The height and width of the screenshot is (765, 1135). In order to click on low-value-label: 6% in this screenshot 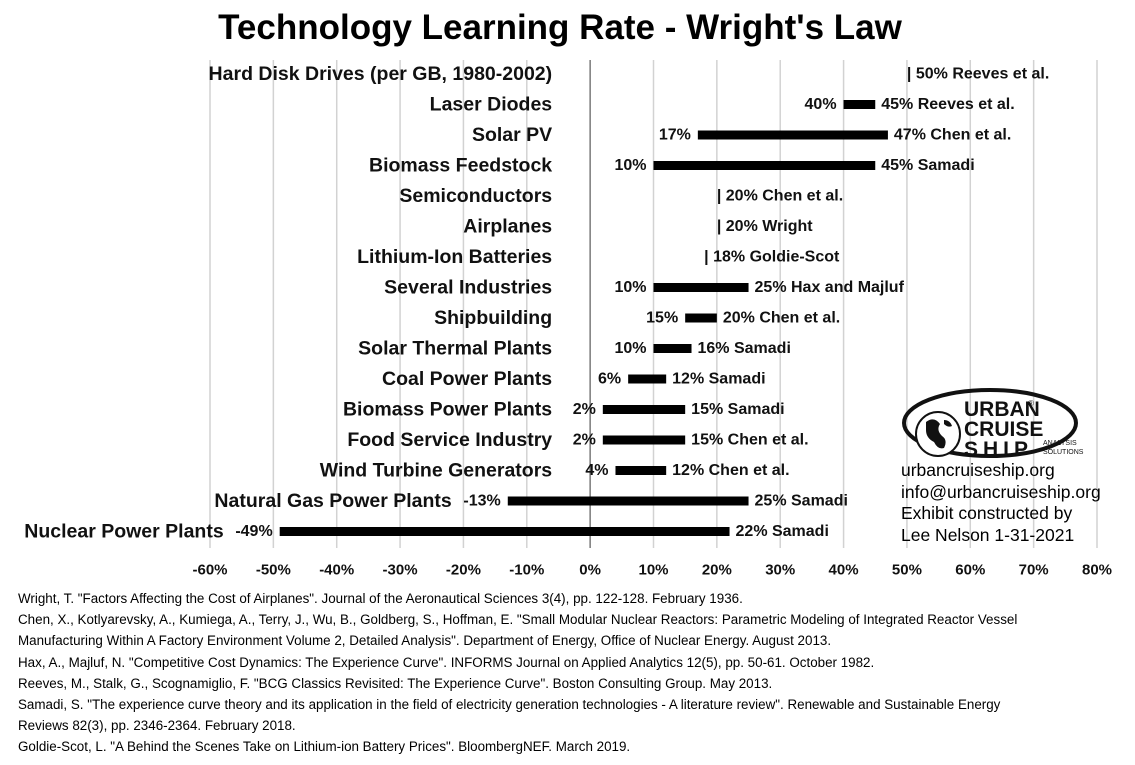, I will do `click(609, 379)`.